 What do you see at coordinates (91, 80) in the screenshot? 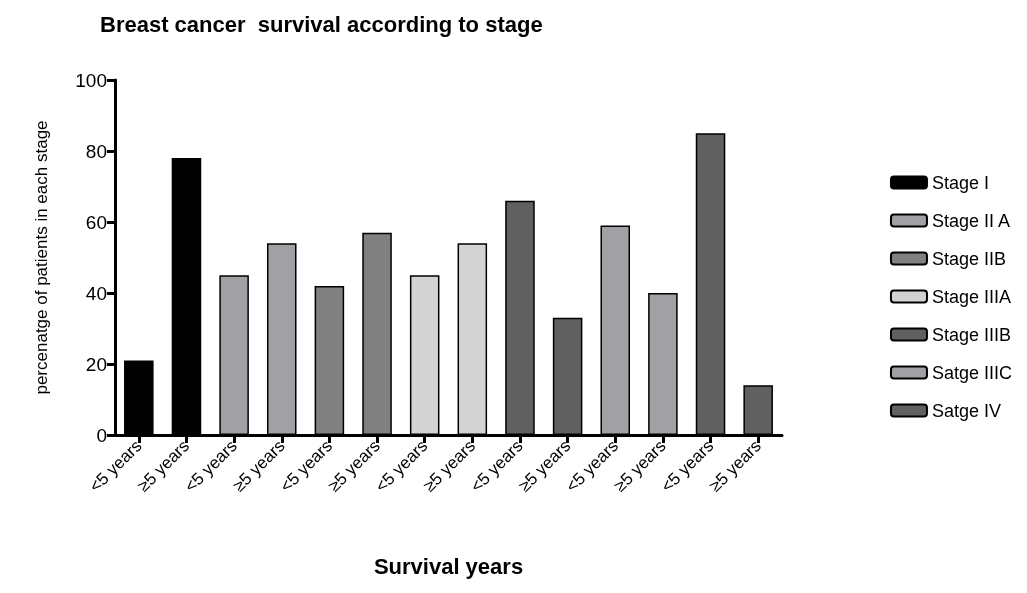
I see `y-tick-label: 100` at bounding box center [91, 80].